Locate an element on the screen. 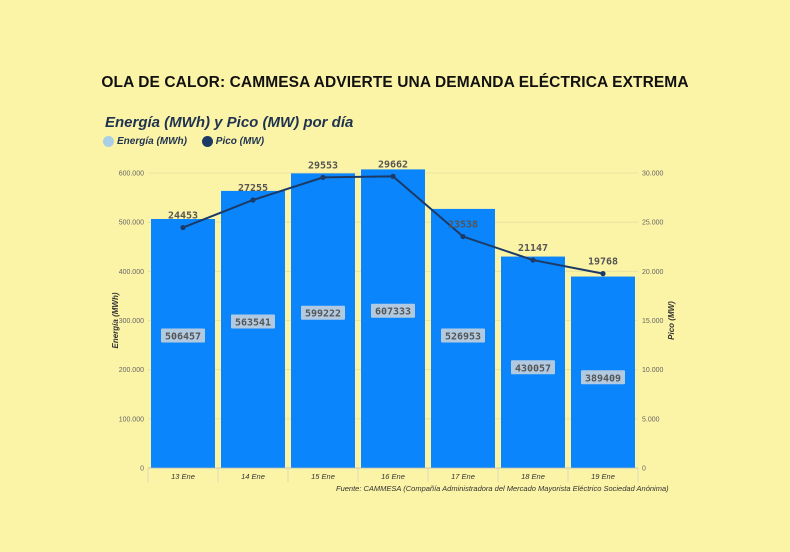 This screenshot has height=552, width=790. x-tick-label: 18 Ene is located at coordinates (533, 476).